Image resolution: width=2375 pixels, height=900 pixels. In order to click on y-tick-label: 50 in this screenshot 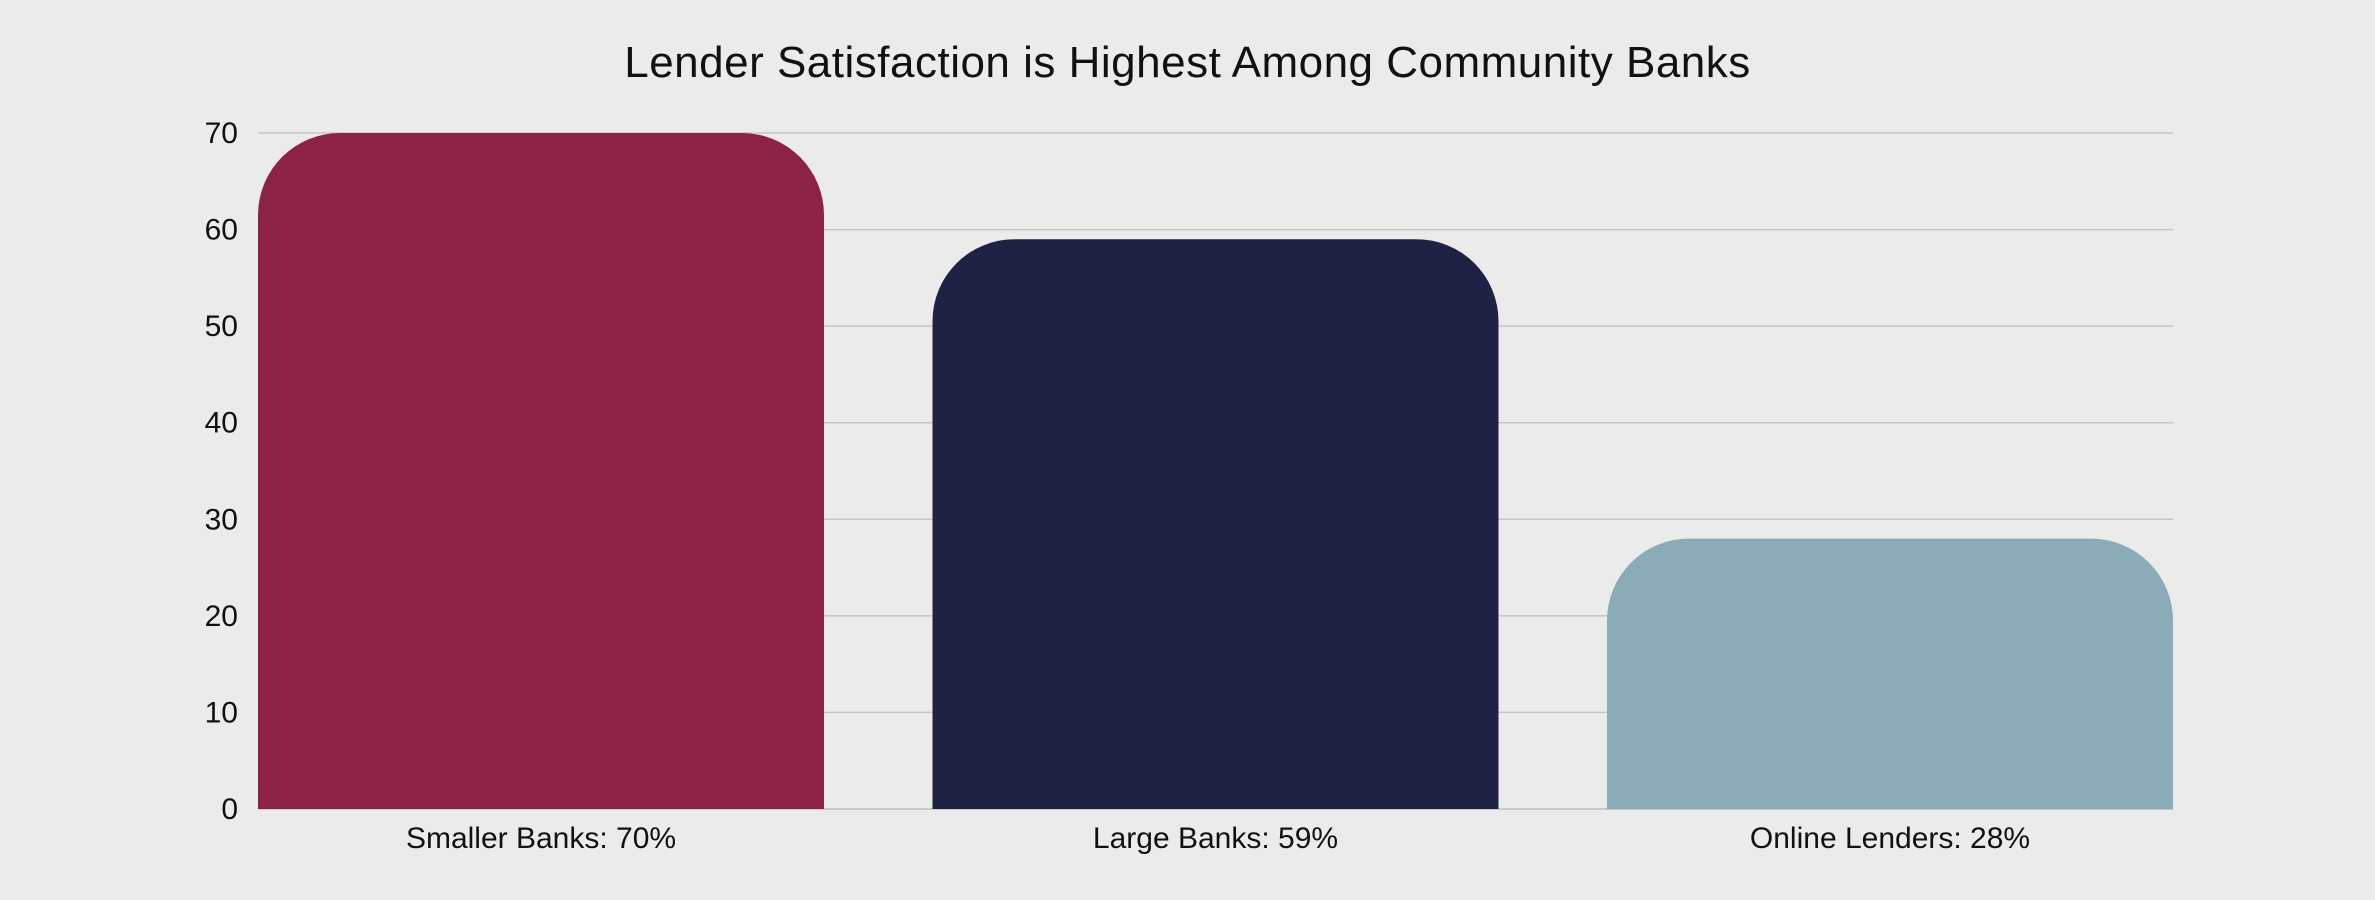, I will do `click(221, 326)`.